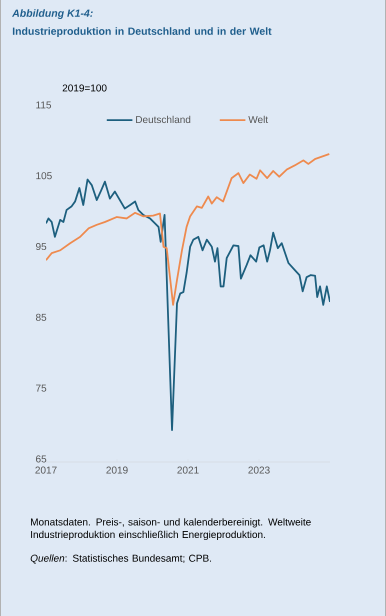  Describe the element at coordinates (46, 470) in the screenshot. I see `x-tick-label: 2017` at that location.